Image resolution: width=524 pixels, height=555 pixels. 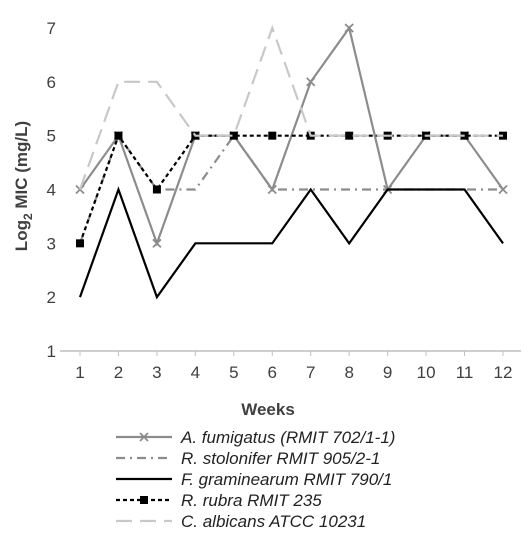 I want to click on legend-label: R. stolonifer RMIT 905/2-1, so click(x=280, y=458).